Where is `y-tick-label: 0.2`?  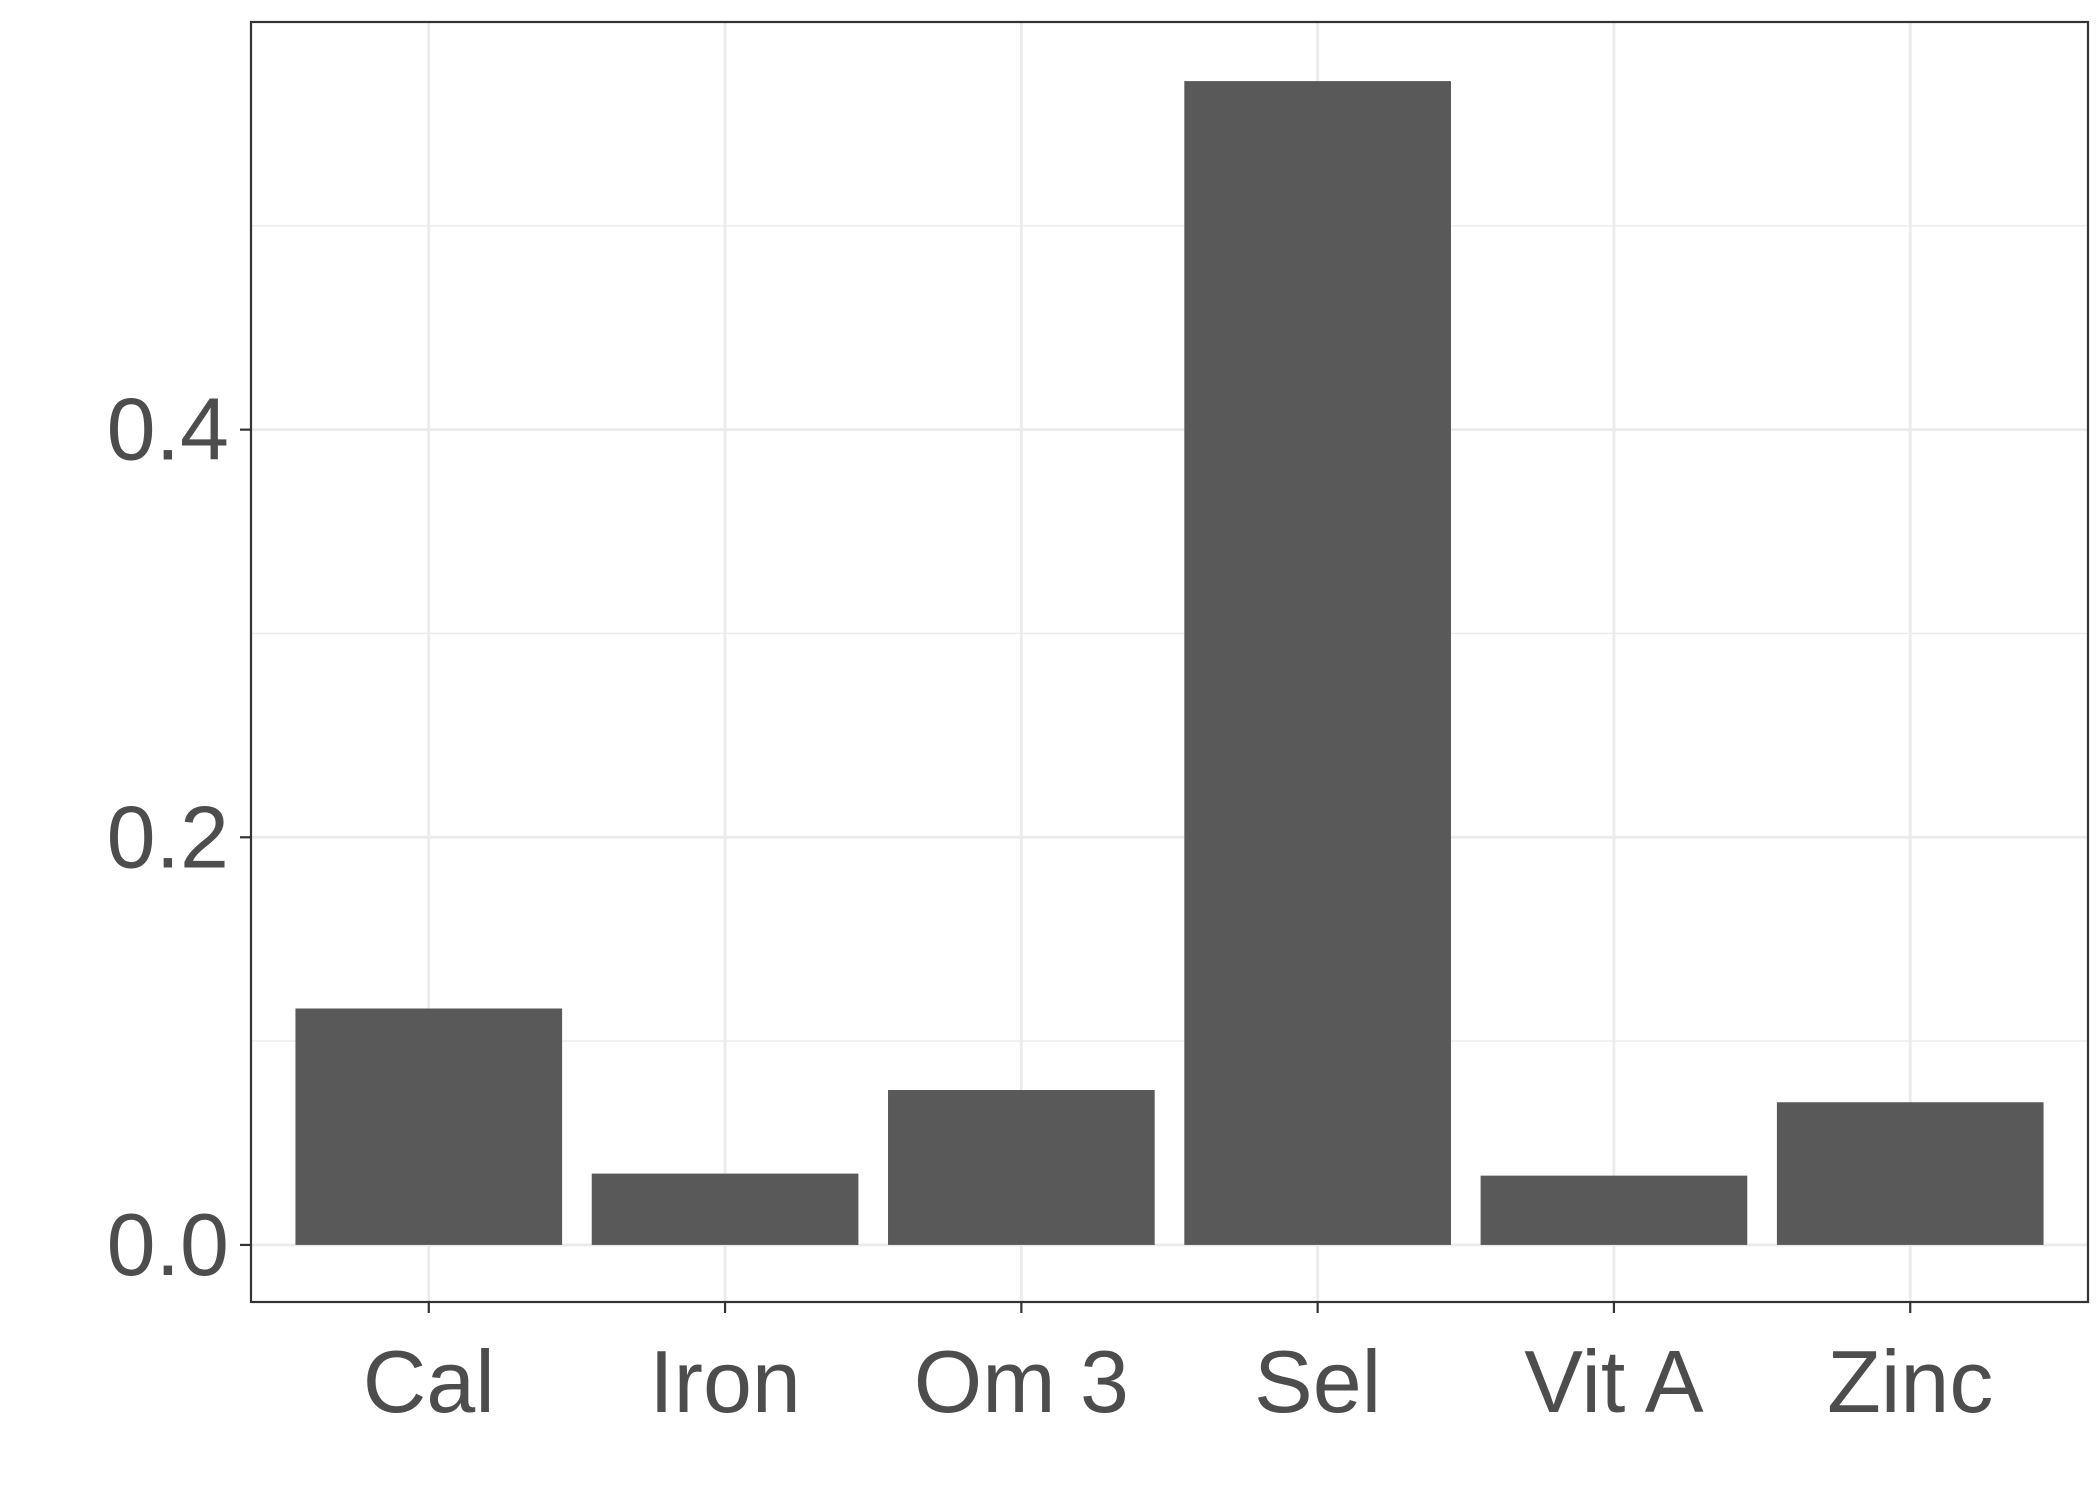
y-tick-label: 0.2 is located at coordinates (168, 836).